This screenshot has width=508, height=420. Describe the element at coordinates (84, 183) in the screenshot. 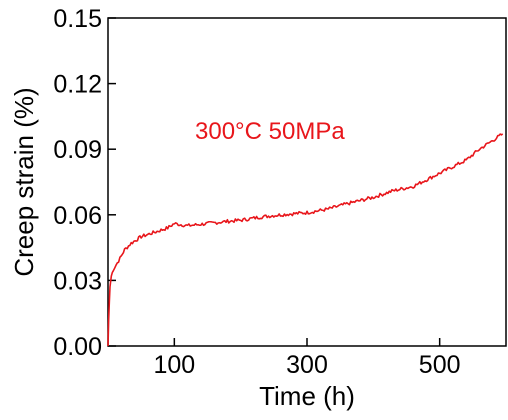

I see `y-axis-ticks: 0.00 0.03 0.06 0.09 0.12 0.15` at that location.